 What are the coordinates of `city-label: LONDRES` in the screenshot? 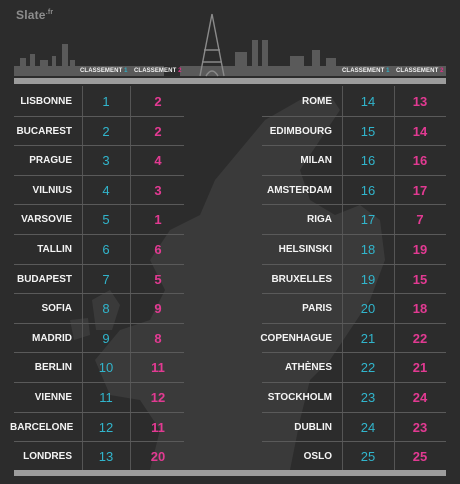 It's located at (47, 457).